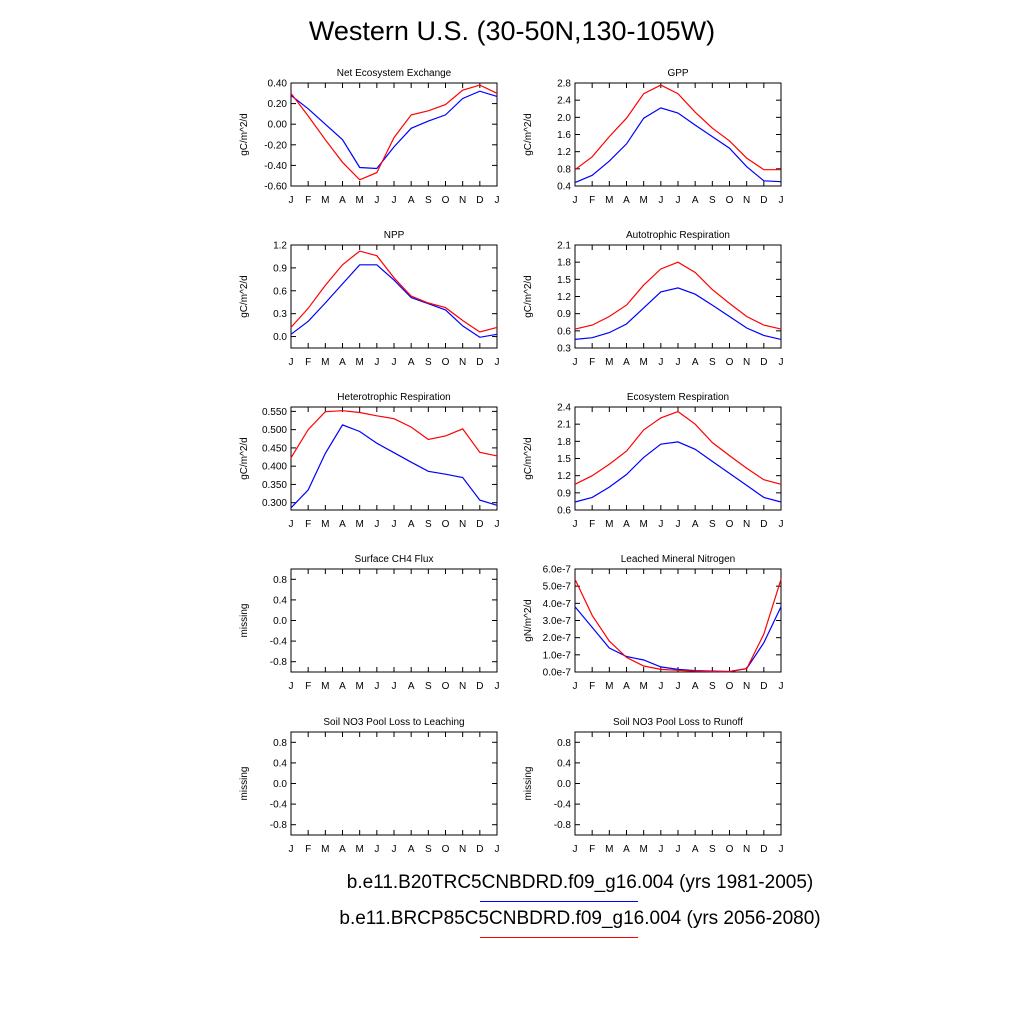 This screenshot has height=1024, width=1024. I want to click on y-tick-label: 0.500, so click(274, 430).